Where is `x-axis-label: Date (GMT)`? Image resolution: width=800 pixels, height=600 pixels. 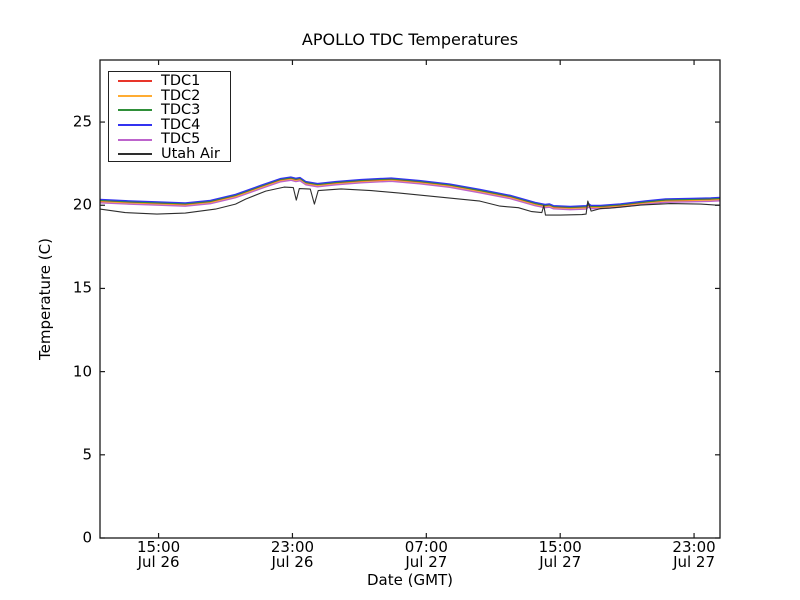 x-axis-label: Date (GMT) is located at coordinates (410, 580).